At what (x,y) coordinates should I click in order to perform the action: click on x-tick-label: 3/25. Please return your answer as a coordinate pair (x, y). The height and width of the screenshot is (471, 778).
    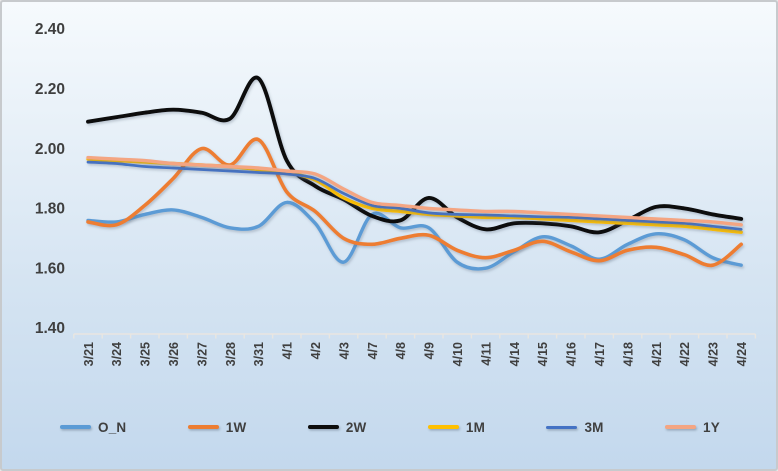
    Looking at the image, I should click on (146, 354).